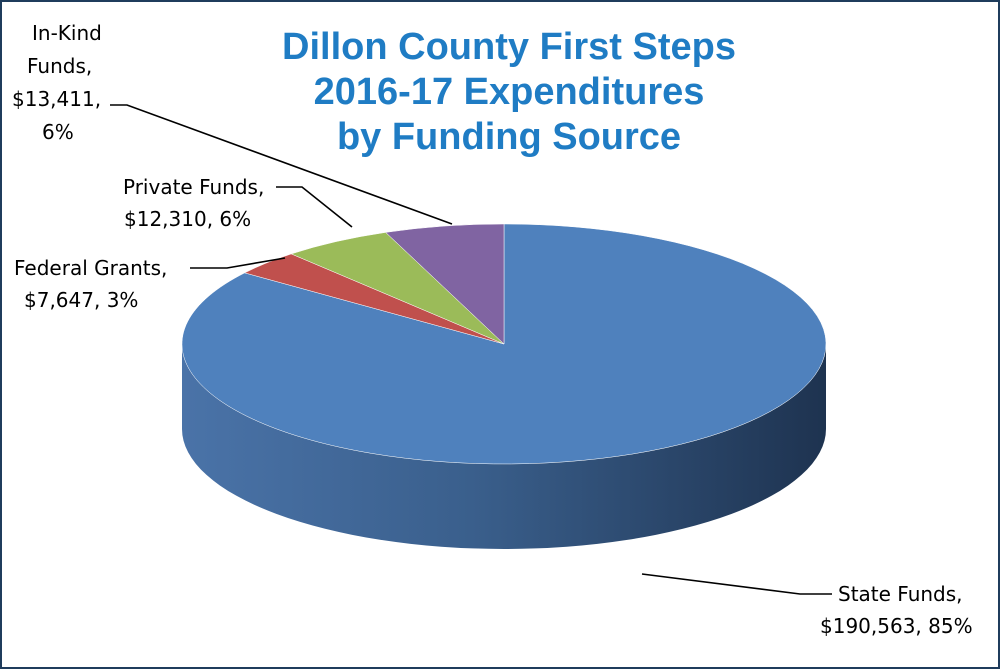 This screenshot has width=1000, height=669. I want to click on leader-line-state-funds, so click(736, 584).